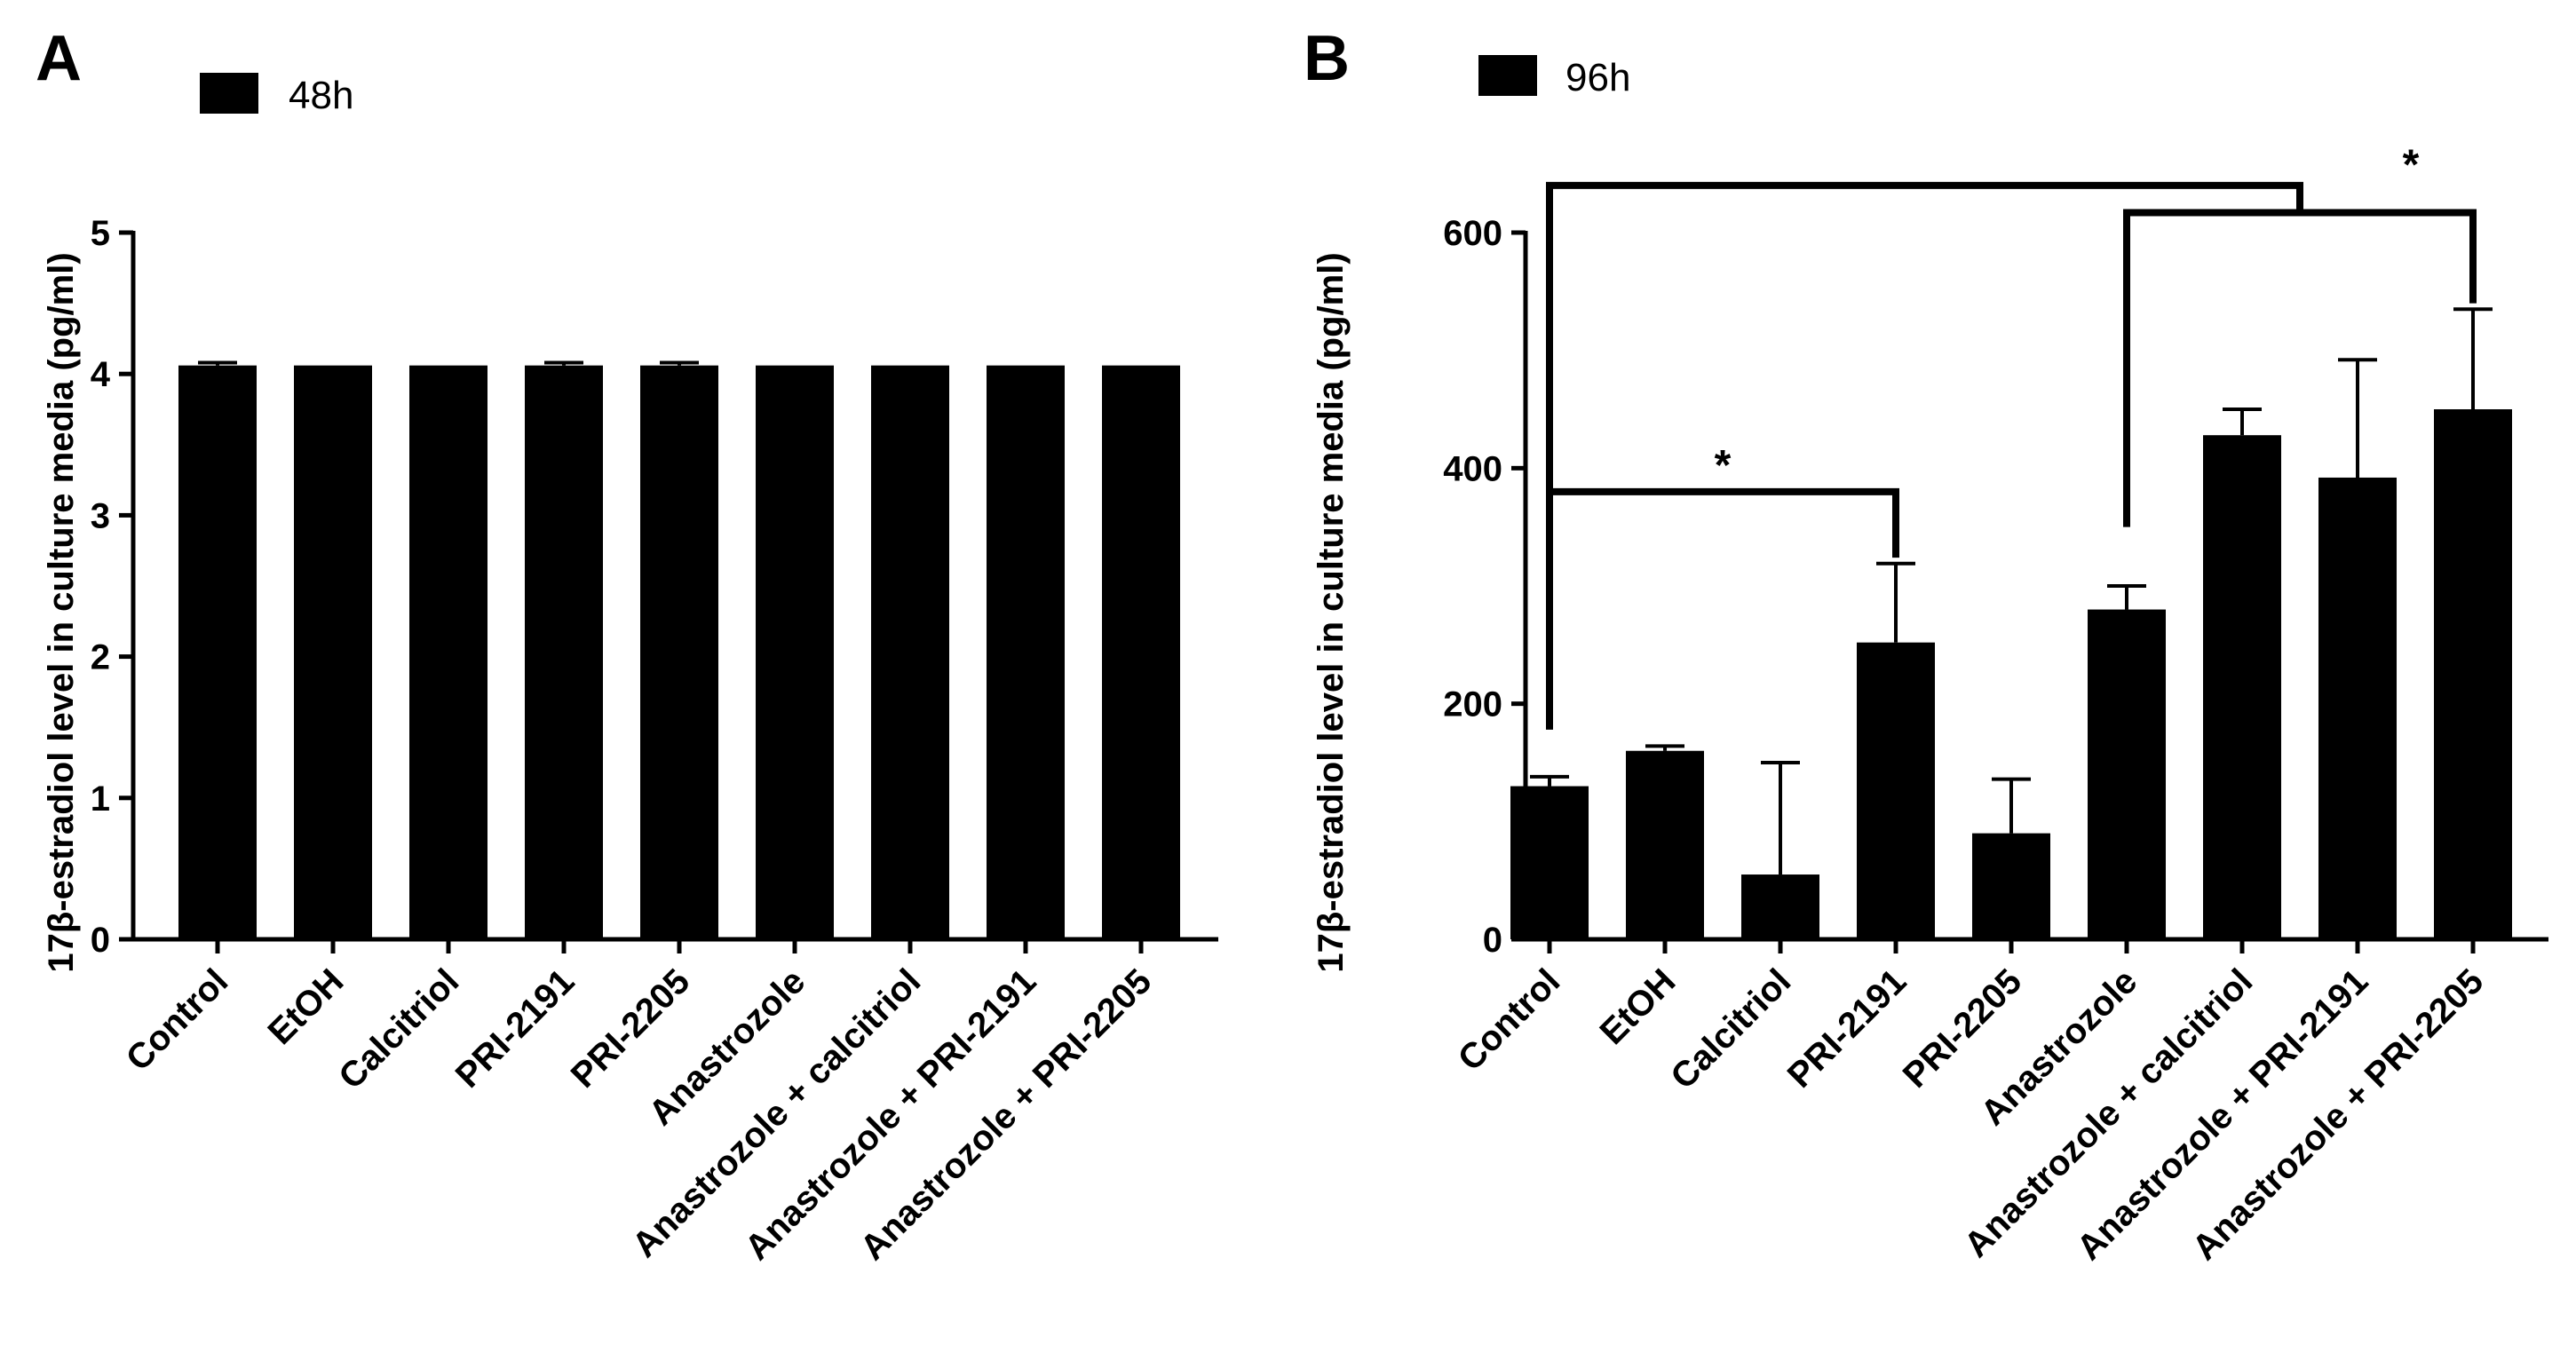 This screenshot has height=1361, width=2576. What do you see at coordinates (1507, 76) in the screenshot?
I see `panel-b-legend-swatch` at bounding box center [1507, 76].